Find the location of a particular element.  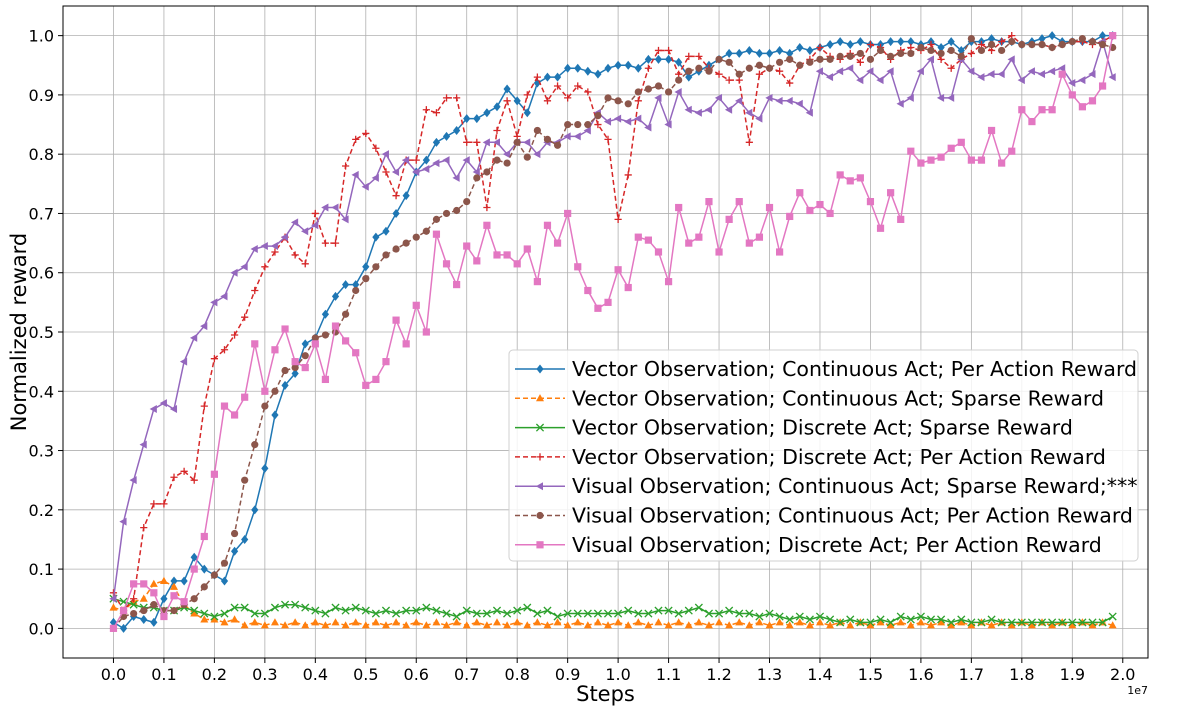

x-tick-label: 1.6 is located at coordinates (920, 674).